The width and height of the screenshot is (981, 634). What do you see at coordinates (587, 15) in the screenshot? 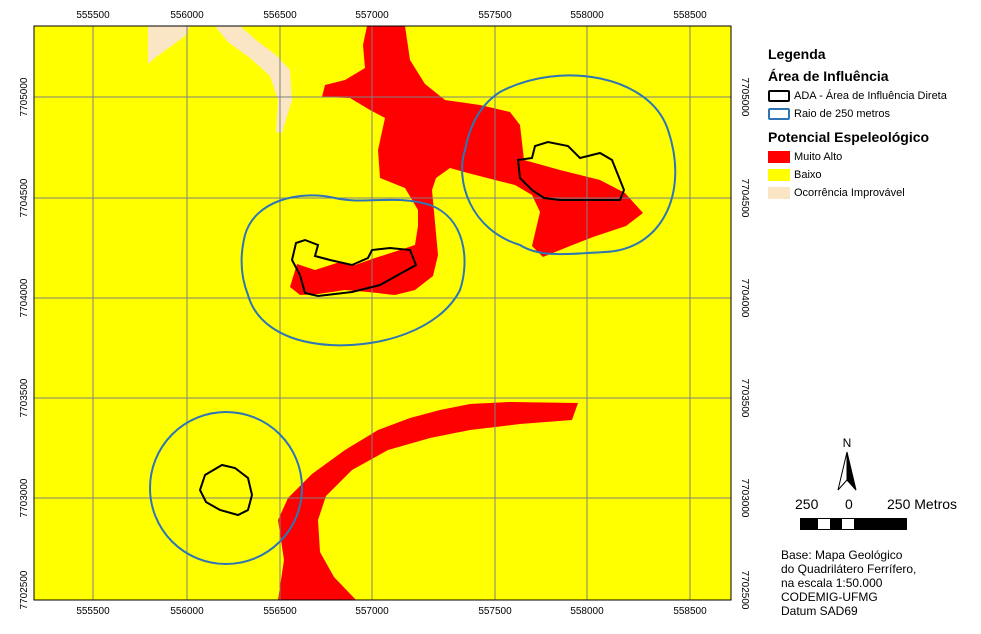
I see `x-tick-top: 558000` at bounding box center [587, 15].